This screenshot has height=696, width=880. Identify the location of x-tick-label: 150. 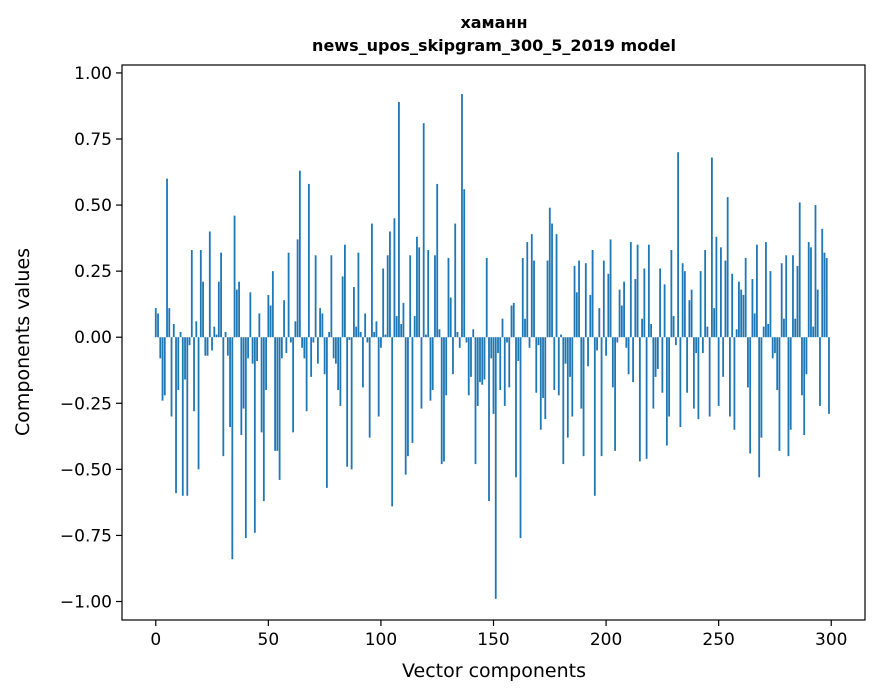
(493, 640).